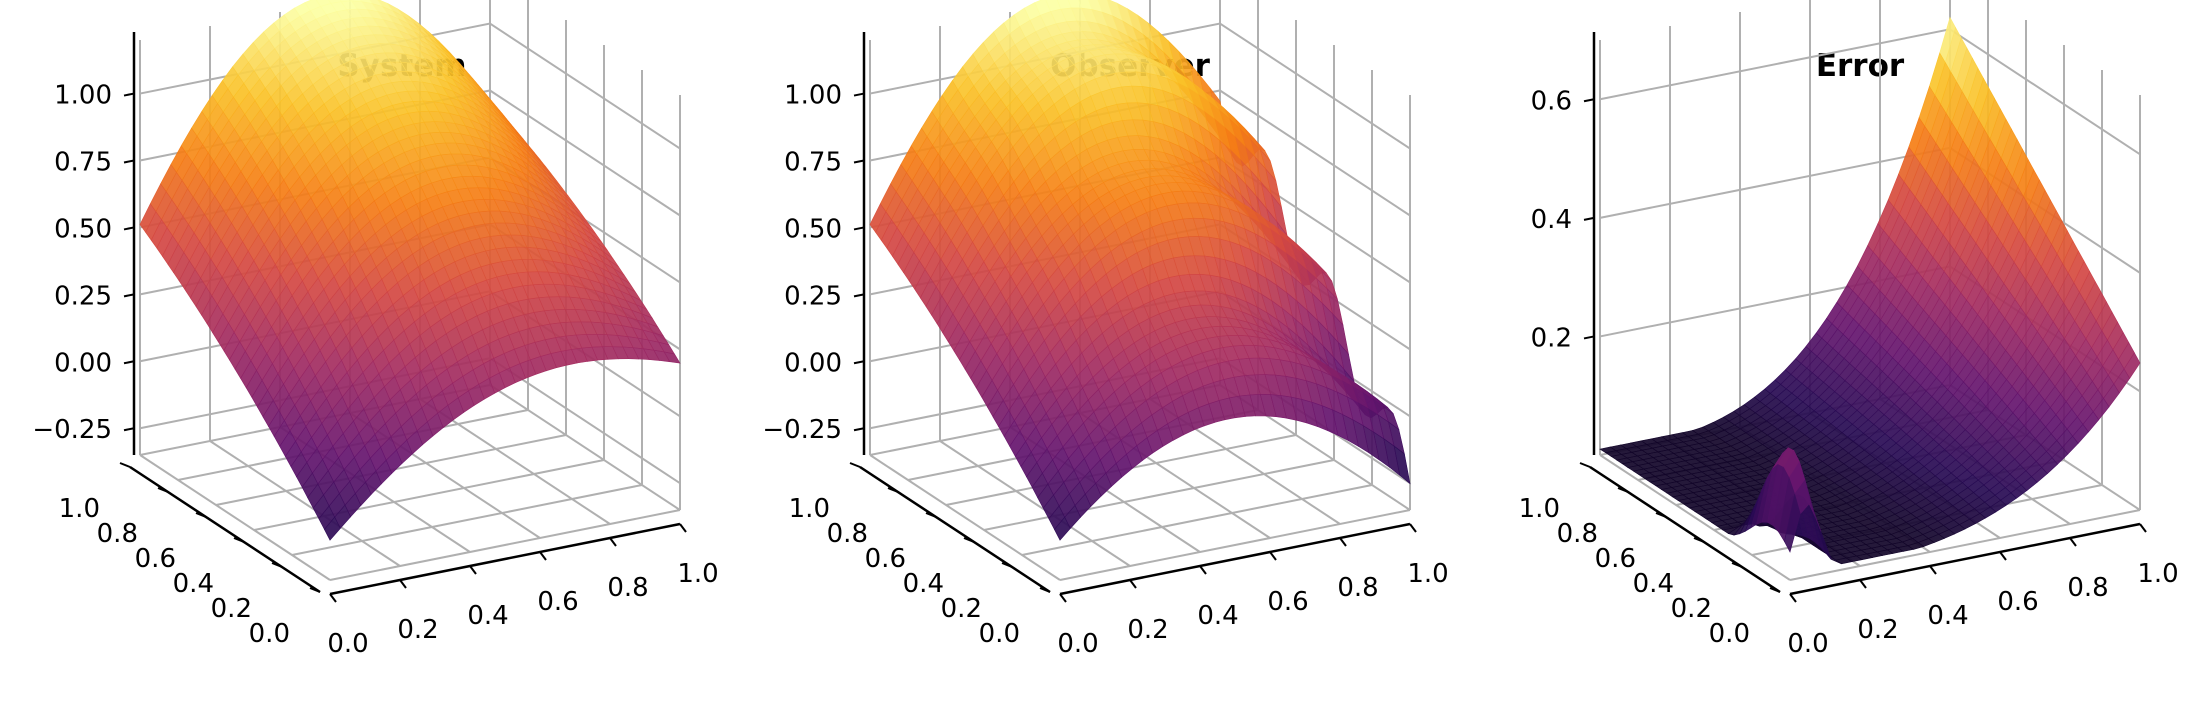  I want to click on z-tick-label: 0.00, so click(813, 363).